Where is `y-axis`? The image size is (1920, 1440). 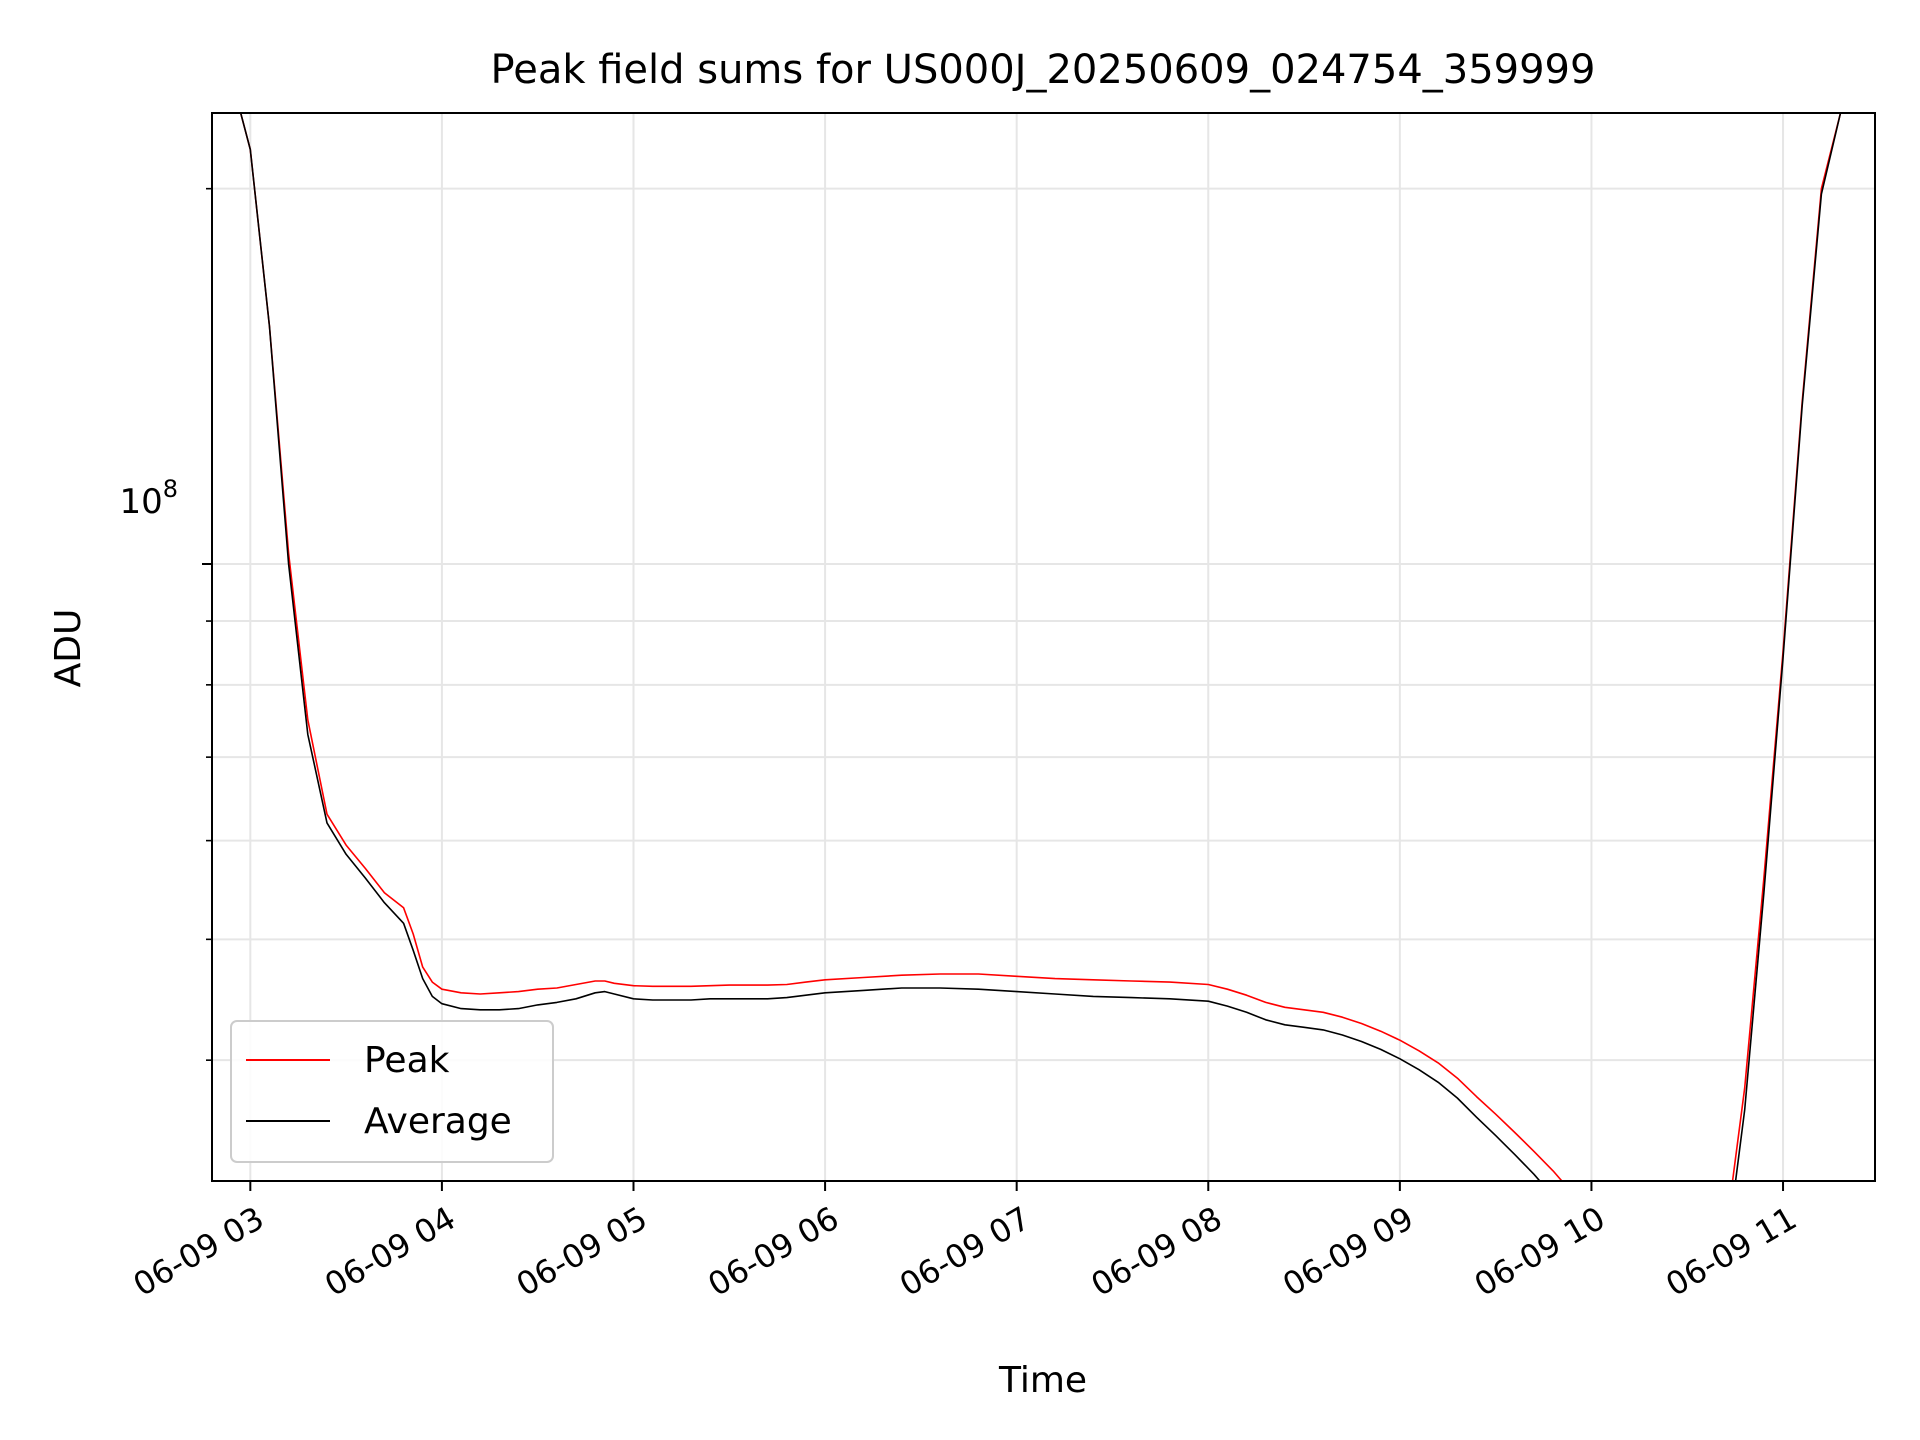
y-axis is located at coordinates (207, 624).